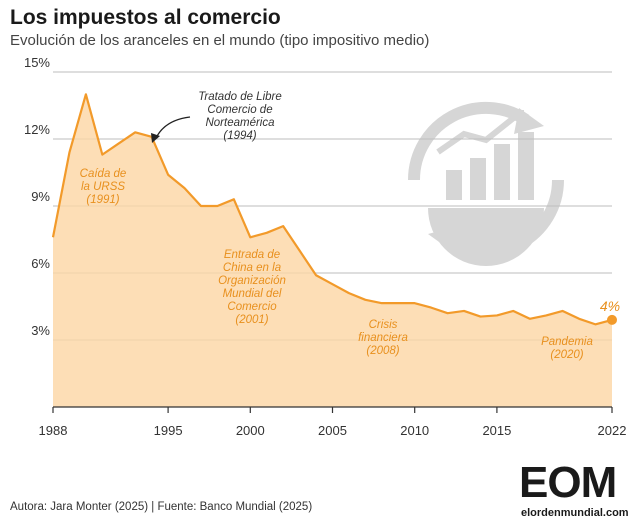 This screenshot has height=523, width=640. What do you see at coordinates (145, 17) in the screenshot?
I see `page-title: Los impuestos al comercio` at bounding box center [145, 17].